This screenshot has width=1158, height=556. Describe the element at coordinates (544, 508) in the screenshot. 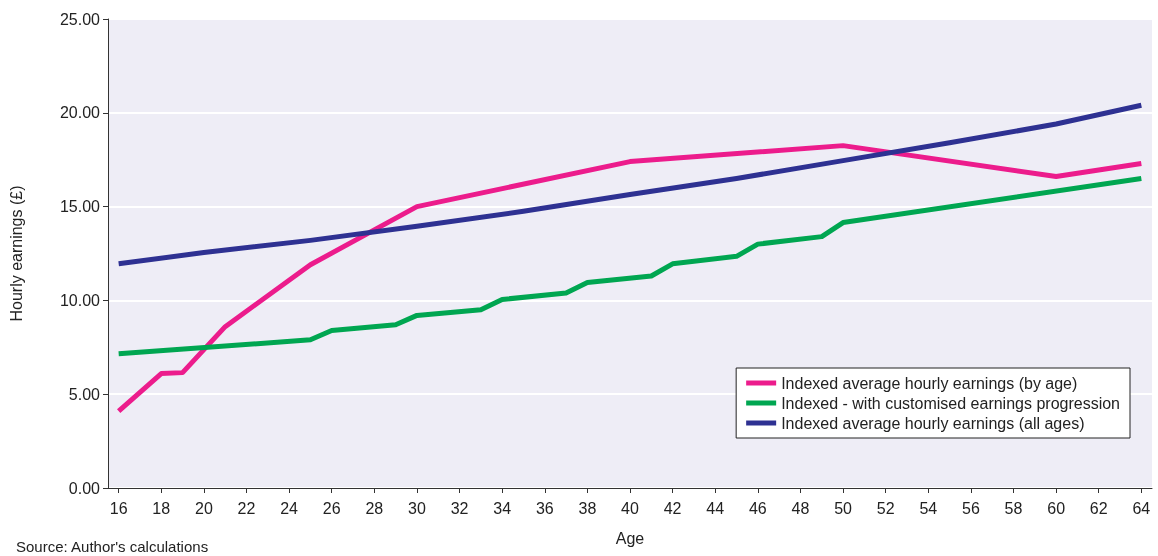

I see `x-tick-label: 36` at that location.